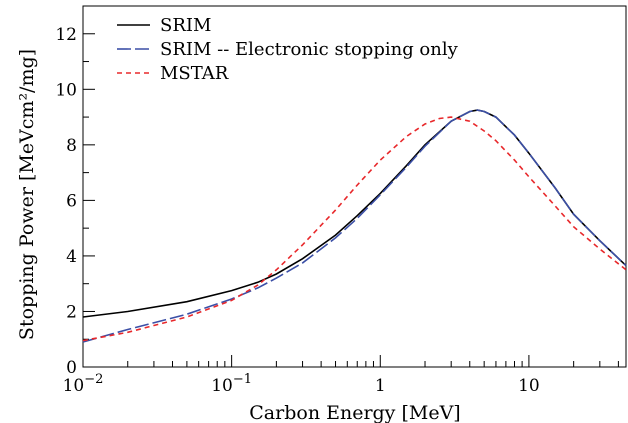 Image resolution: width=628 pixels, height=423 pixels. I want to click on x-tick-label: 10⁻¹, so click(231, 384).